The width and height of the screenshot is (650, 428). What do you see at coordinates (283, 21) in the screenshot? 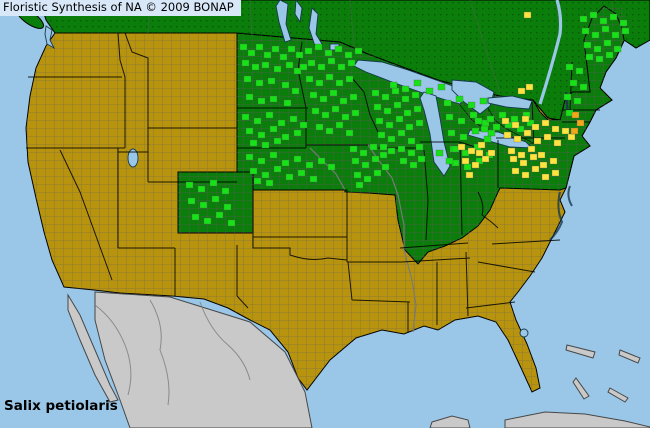
I see `lake-winnipeg` at bounding box center [283, 21].